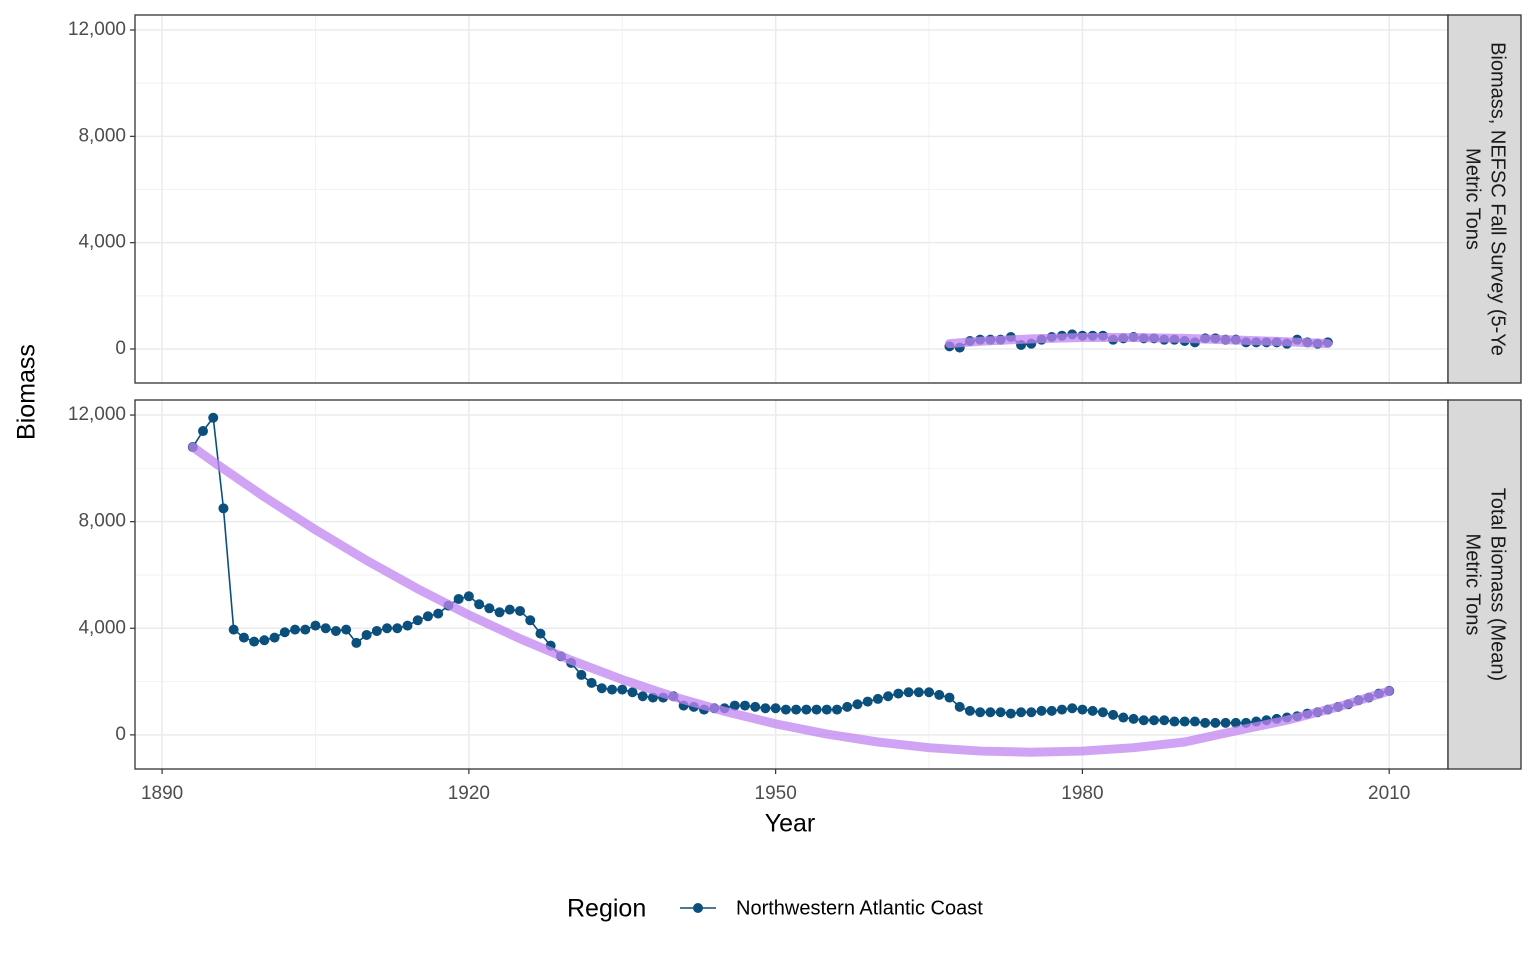 The image size is (1536, 960). What do you see at coordinates (1138, 341) in the screenshot?
I see `trend-line` at bounding box center [1138, 341].